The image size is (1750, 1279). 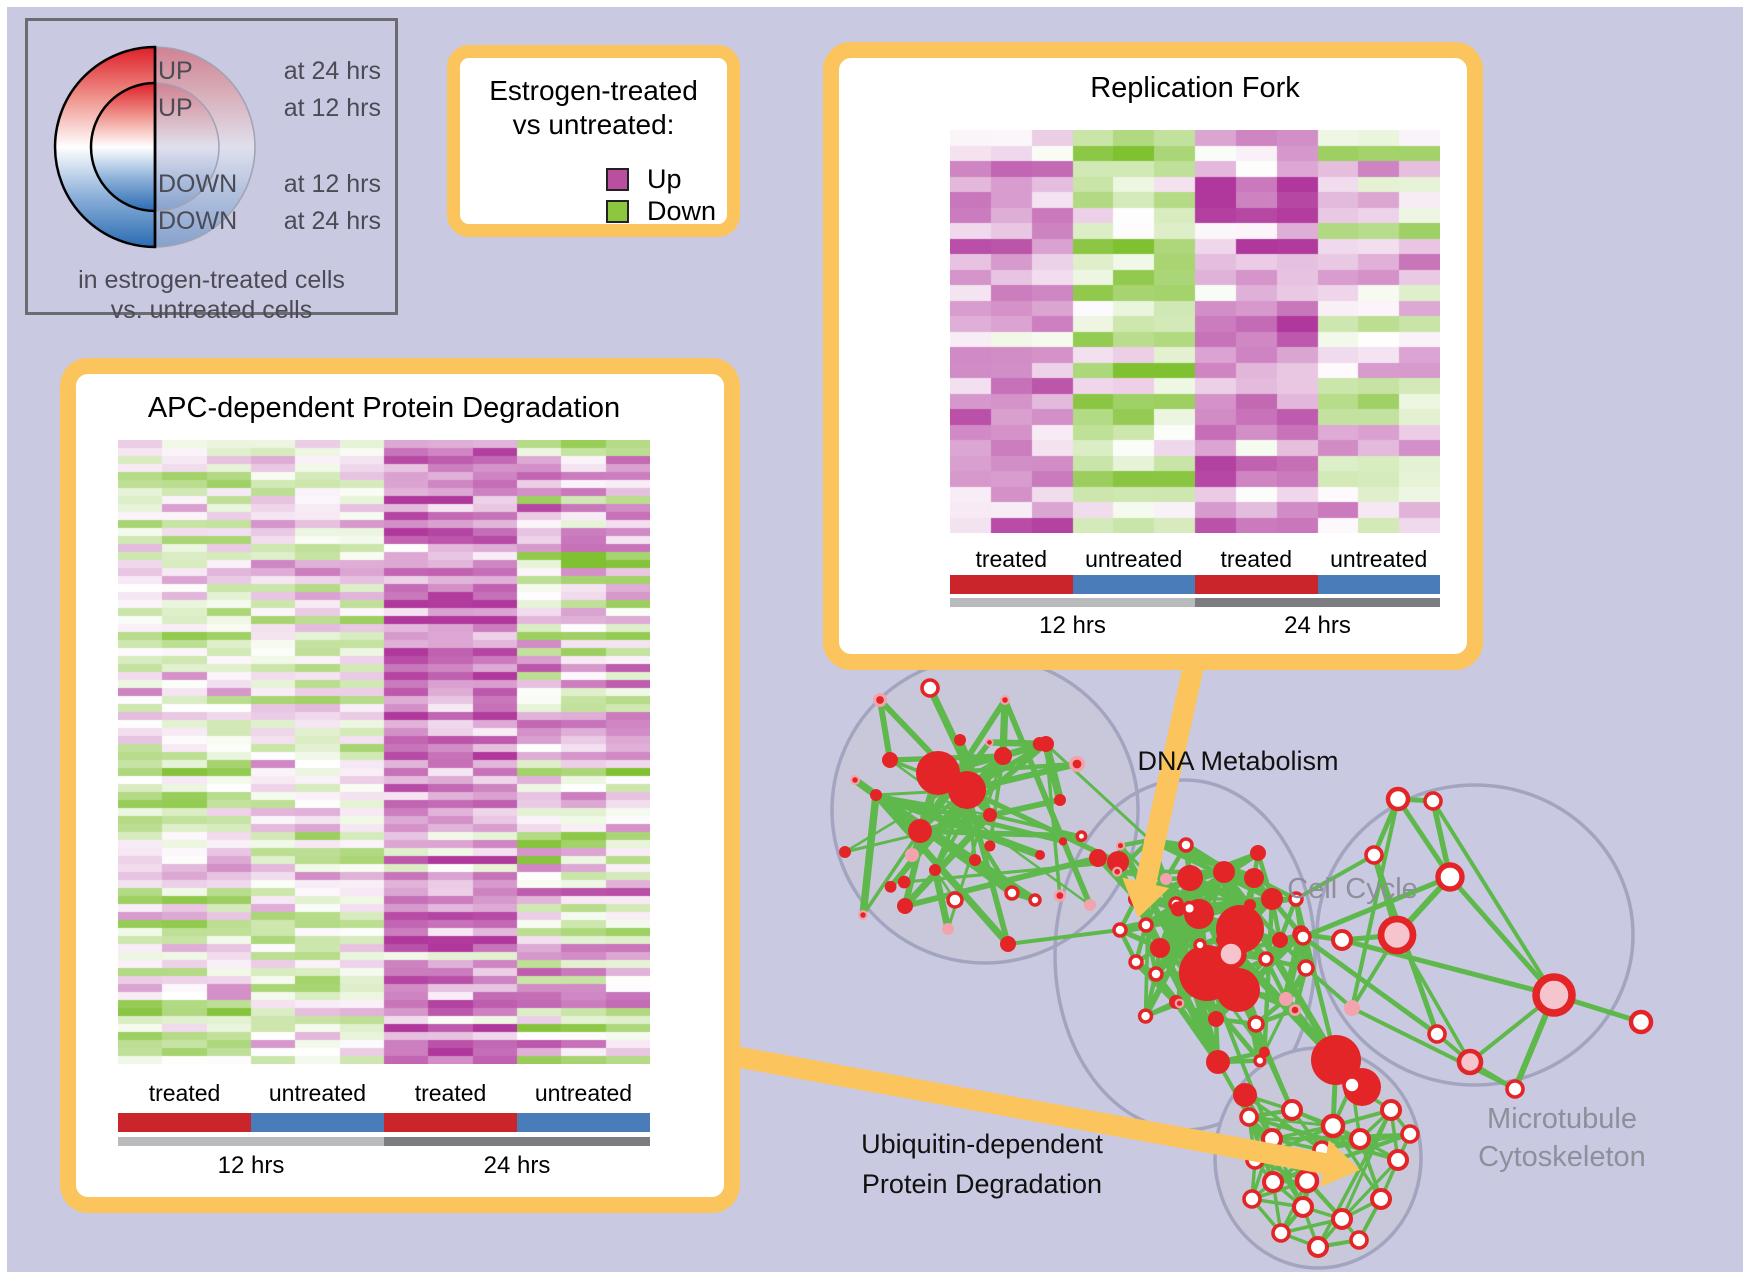 What do you see at coordinates (154, 147) in the screenshot?
I see `updown-circles-icon` at bounding box center [154, 147].